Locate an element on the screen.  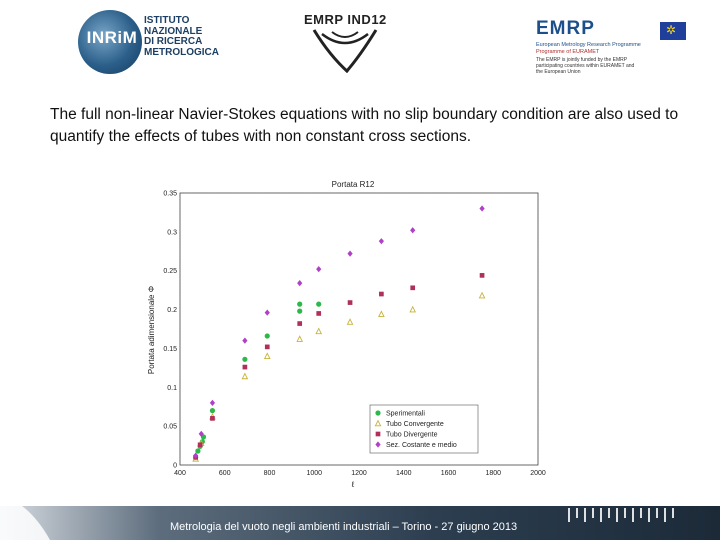
x-tick-label: 1800 is located at coordinates (493, 473).